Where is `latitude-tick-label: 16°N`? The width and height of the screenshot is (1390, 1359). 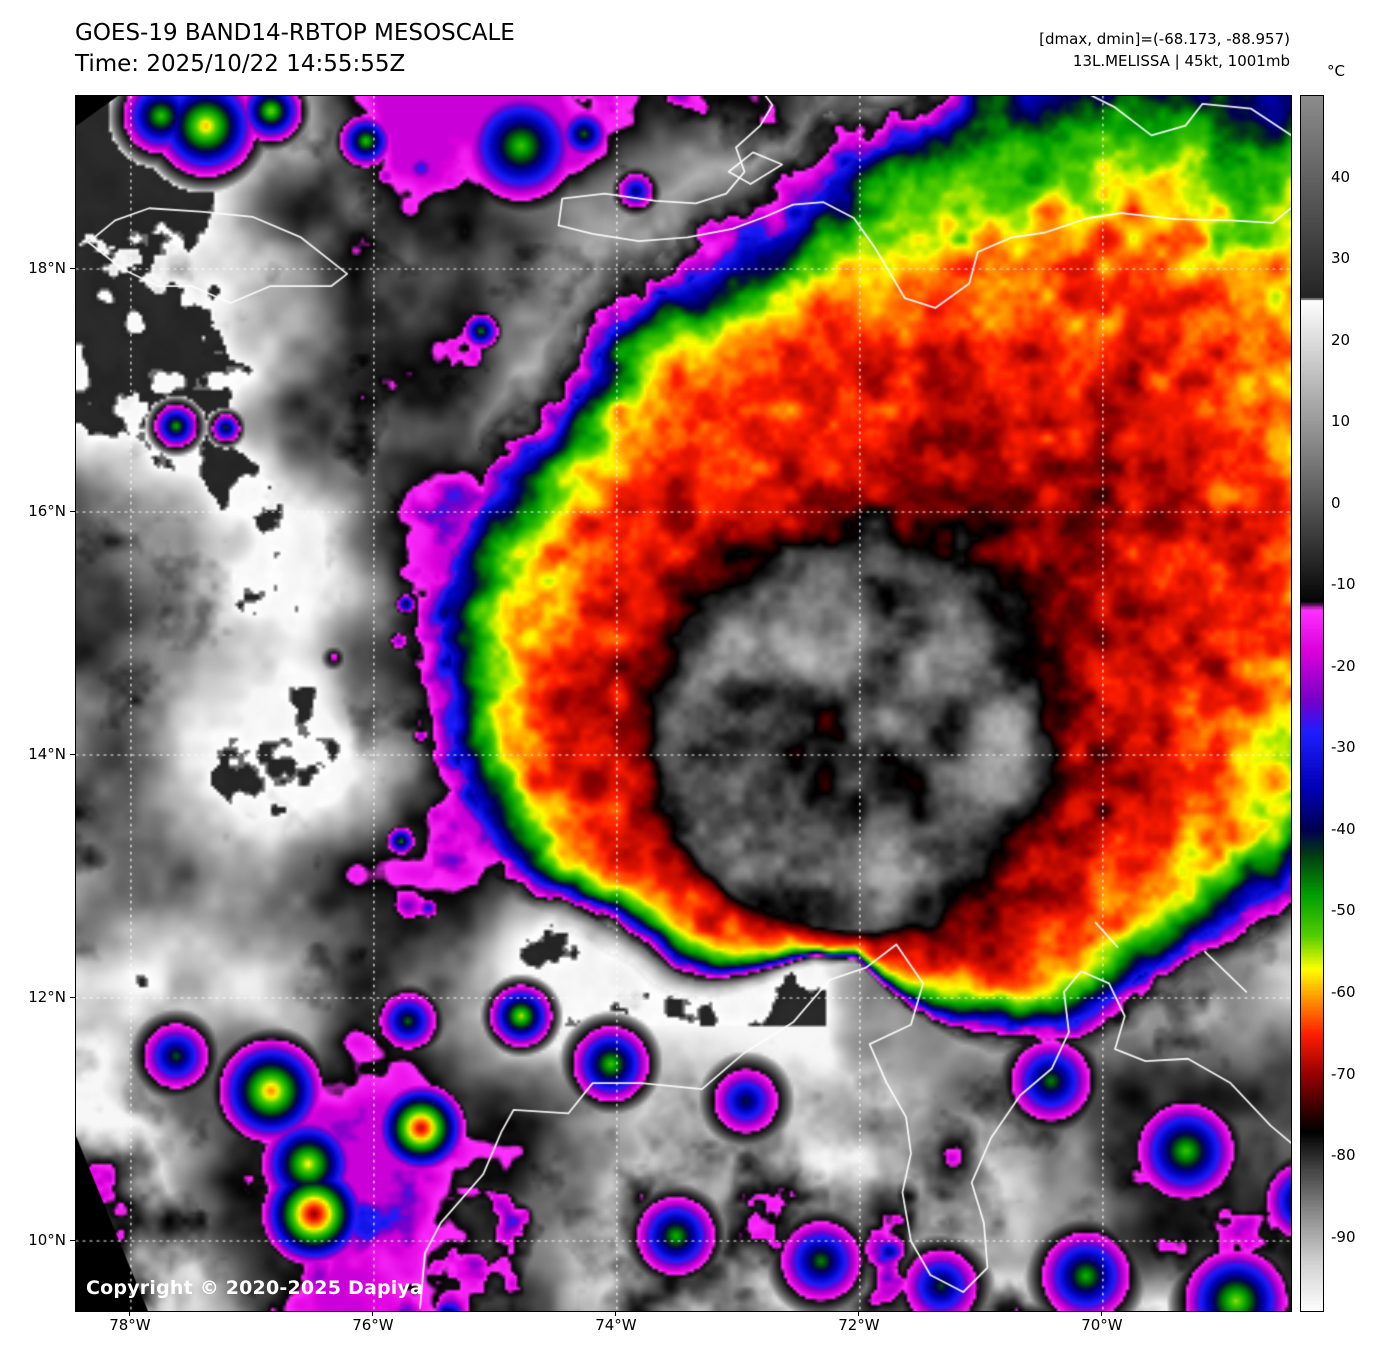
latitude-tick-label: 16°N is located at coordinates (47, 511).